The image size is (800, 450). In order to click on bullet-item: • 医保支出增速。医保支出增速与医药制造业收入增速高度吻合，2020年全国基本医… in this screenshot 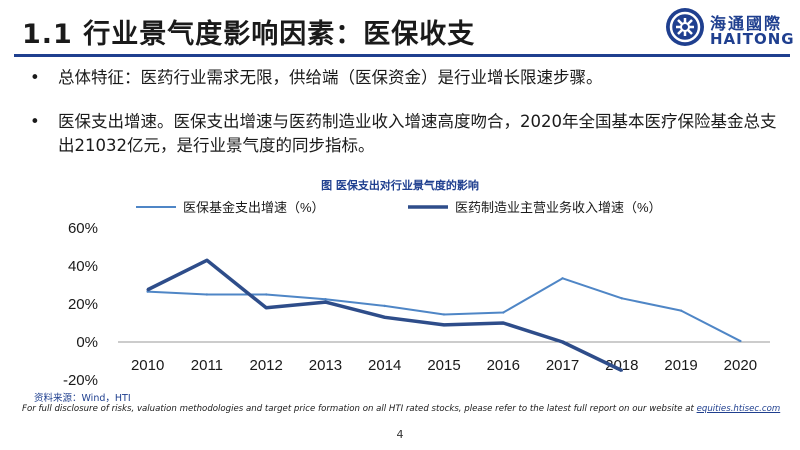, I will do `click(404, 134)`.